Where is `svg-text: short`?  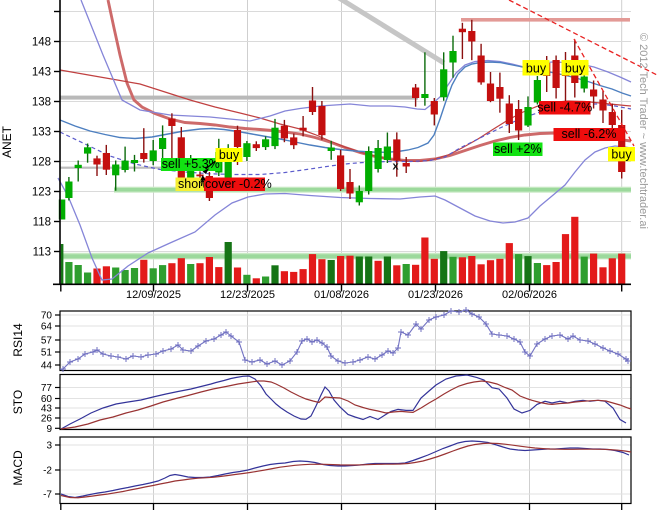 svg-text: short is located at coordinates (192, 184).